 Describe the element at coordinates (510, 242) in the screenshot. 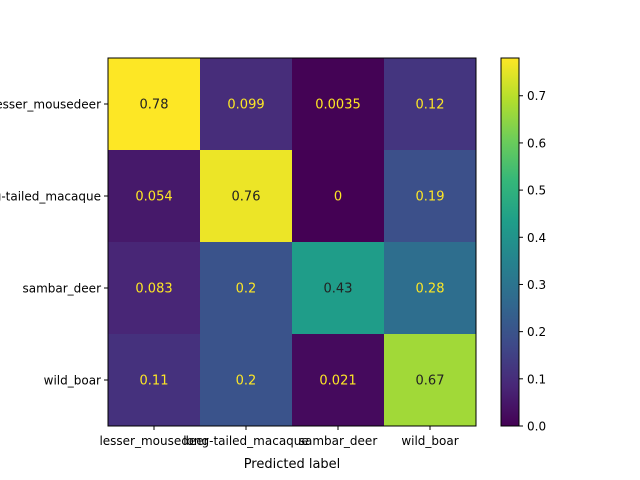

I see `colorbar` at that location.